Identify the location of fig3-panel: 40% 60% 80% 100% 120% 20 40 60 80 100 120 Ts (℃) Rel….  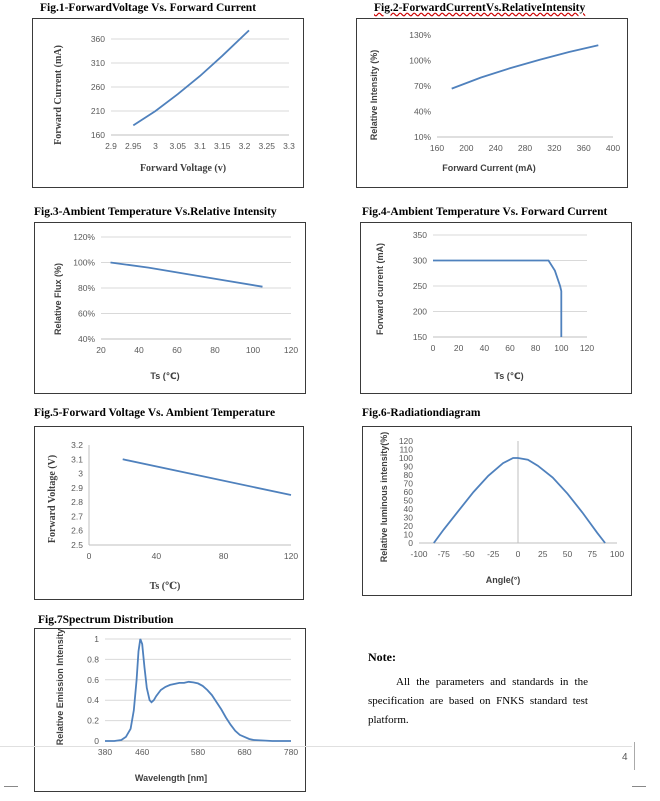
(170, 308).